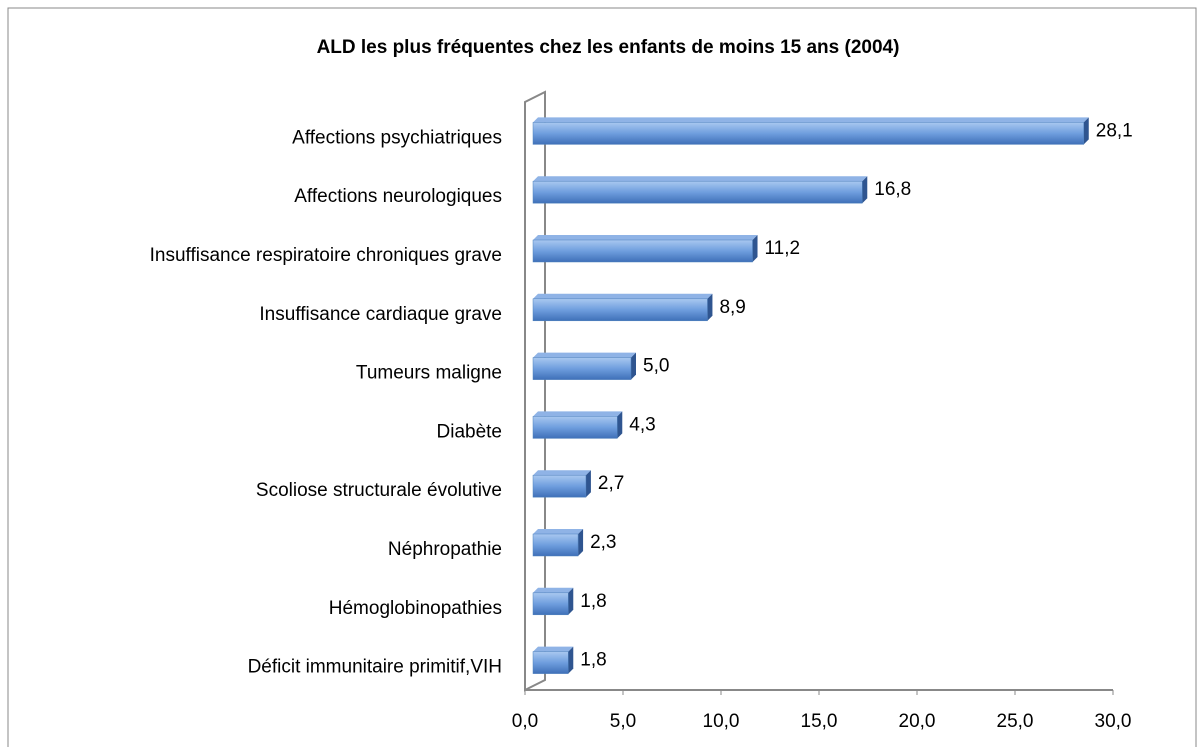 The height and width of the screenshot is (747, 1204). What do you see at coordinates (375, 667) in the screenshot?
I see `y-tick-label: Déficit immunitaire primitif,VIH` at bounding box center [375, 667].